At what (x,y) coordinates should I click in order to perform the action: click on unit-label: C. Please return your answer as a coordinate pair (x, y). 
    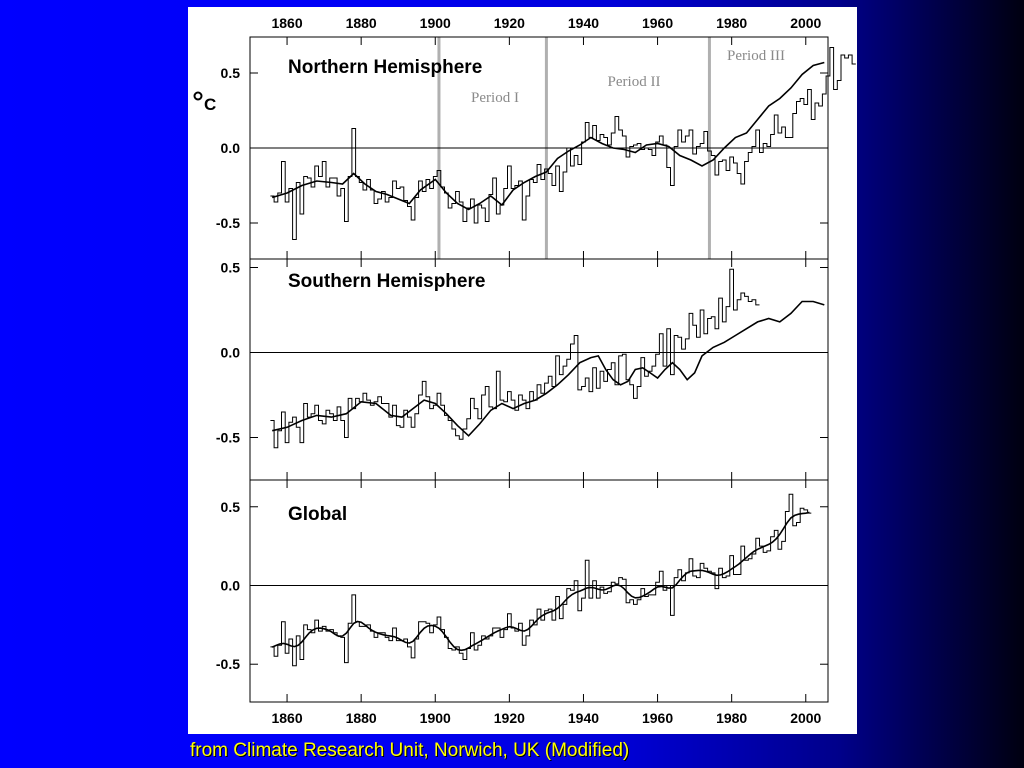
    Looking at the image, I should click on (210, 104).